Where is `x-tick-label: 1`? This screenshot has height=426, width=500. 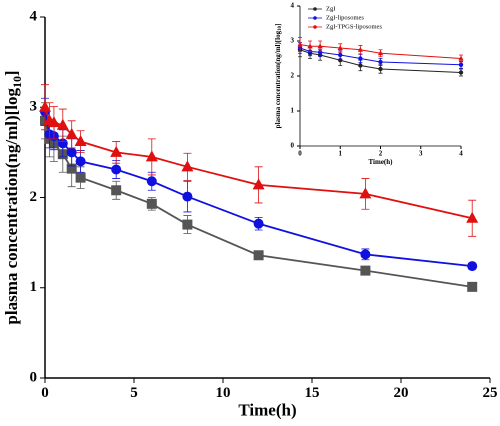 x-tick-label: 1 is located at coordinates (341, 154).